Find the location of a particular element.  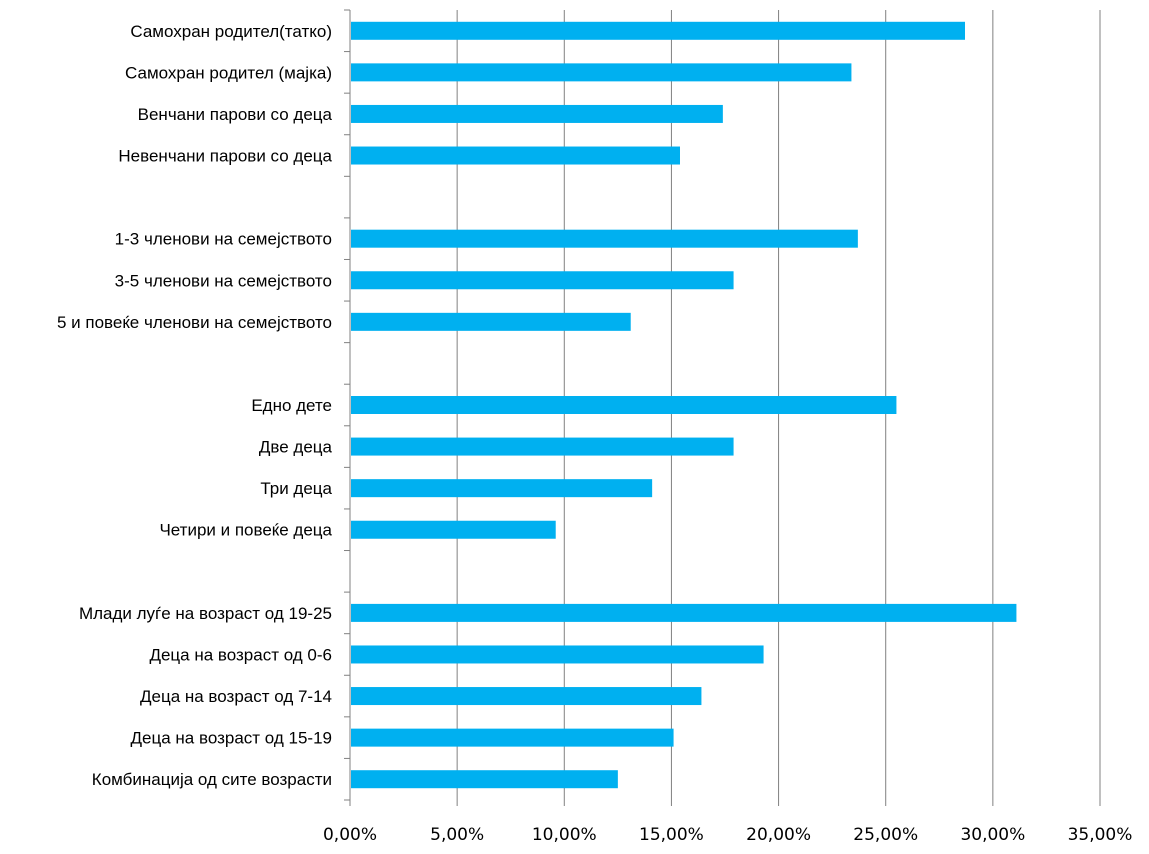

x-tick-label: 25,00% is located at coordinates (885, 835).